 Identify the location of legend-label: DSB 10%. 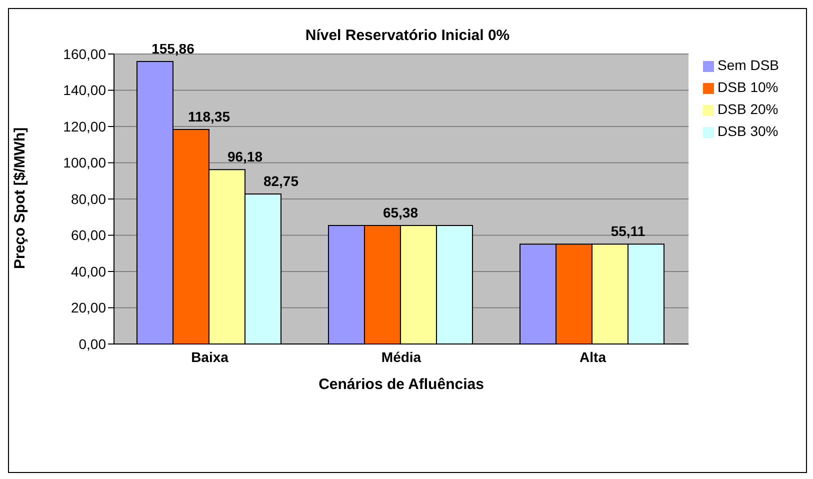
(748, 87).